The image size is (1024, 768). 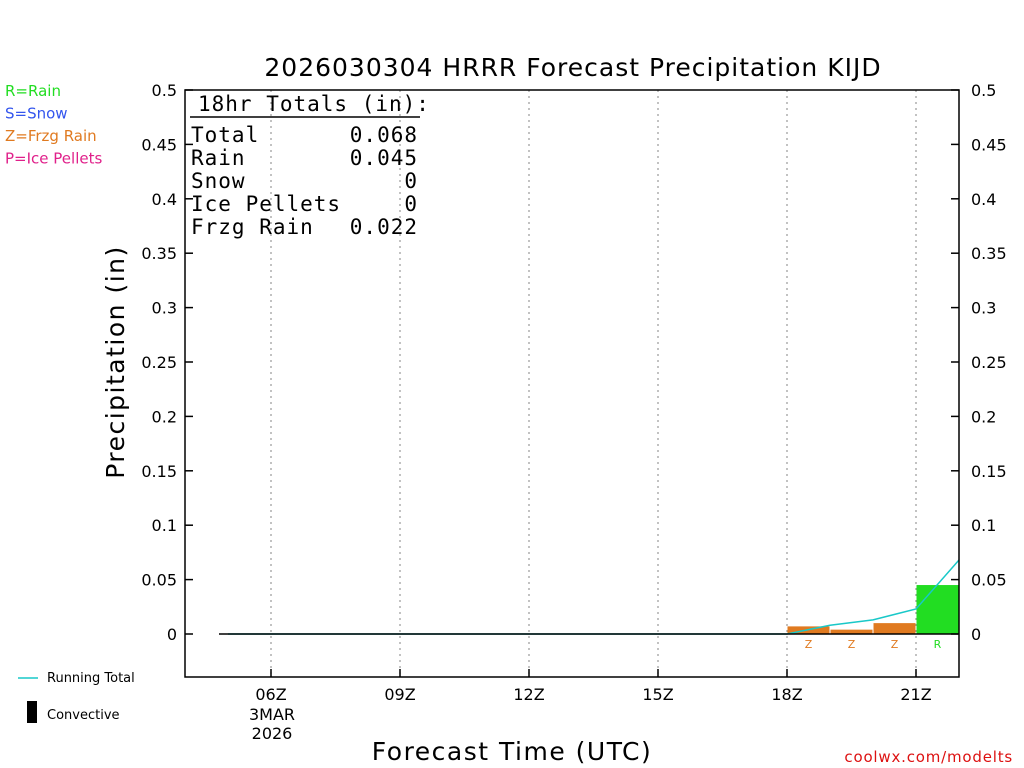 I want to click on totals-row-label: Total, so click(x=225, y=135).